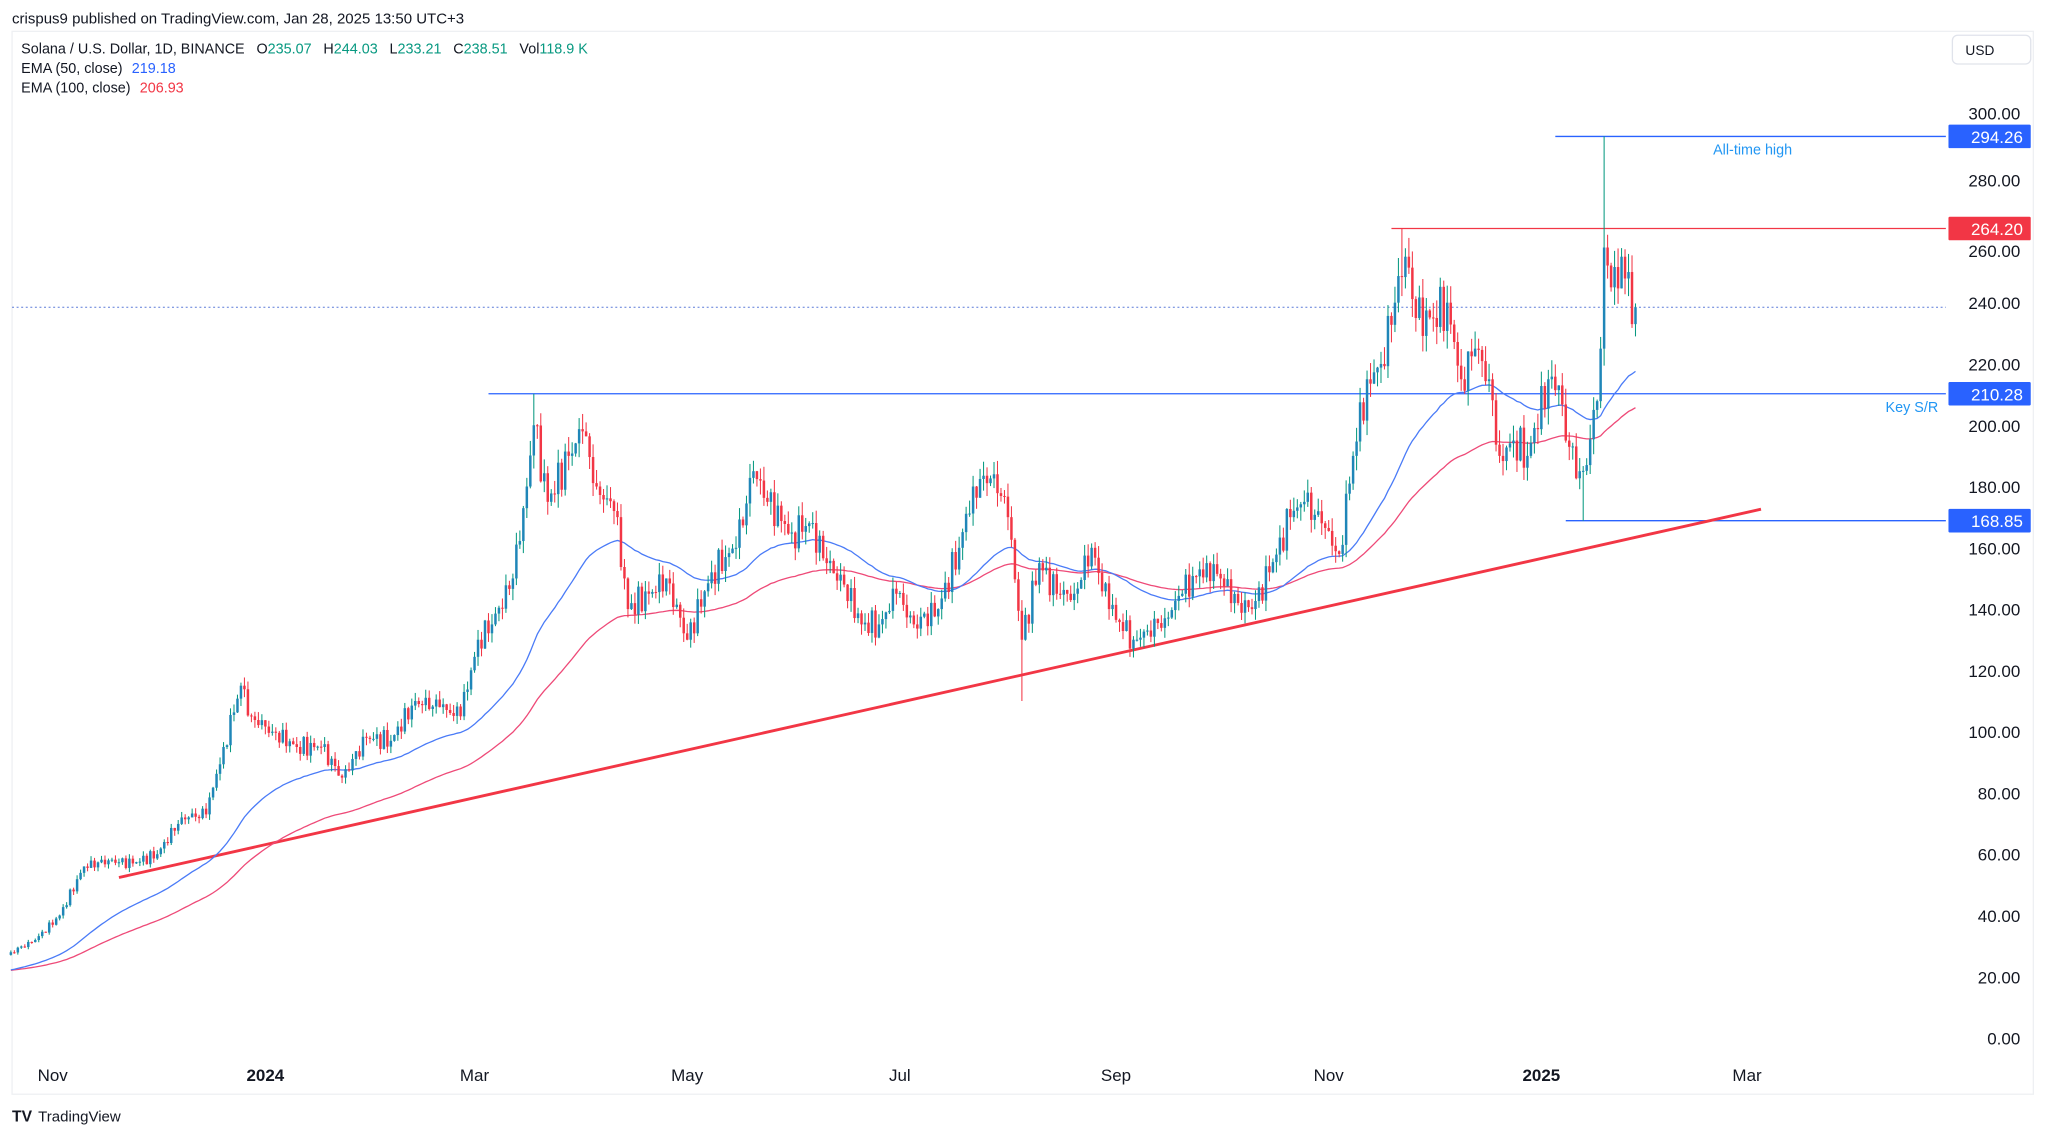 The height and width of the screenshot is (1136, 2048). I want to click on price-tag: 210.28, so click(1989, 393).